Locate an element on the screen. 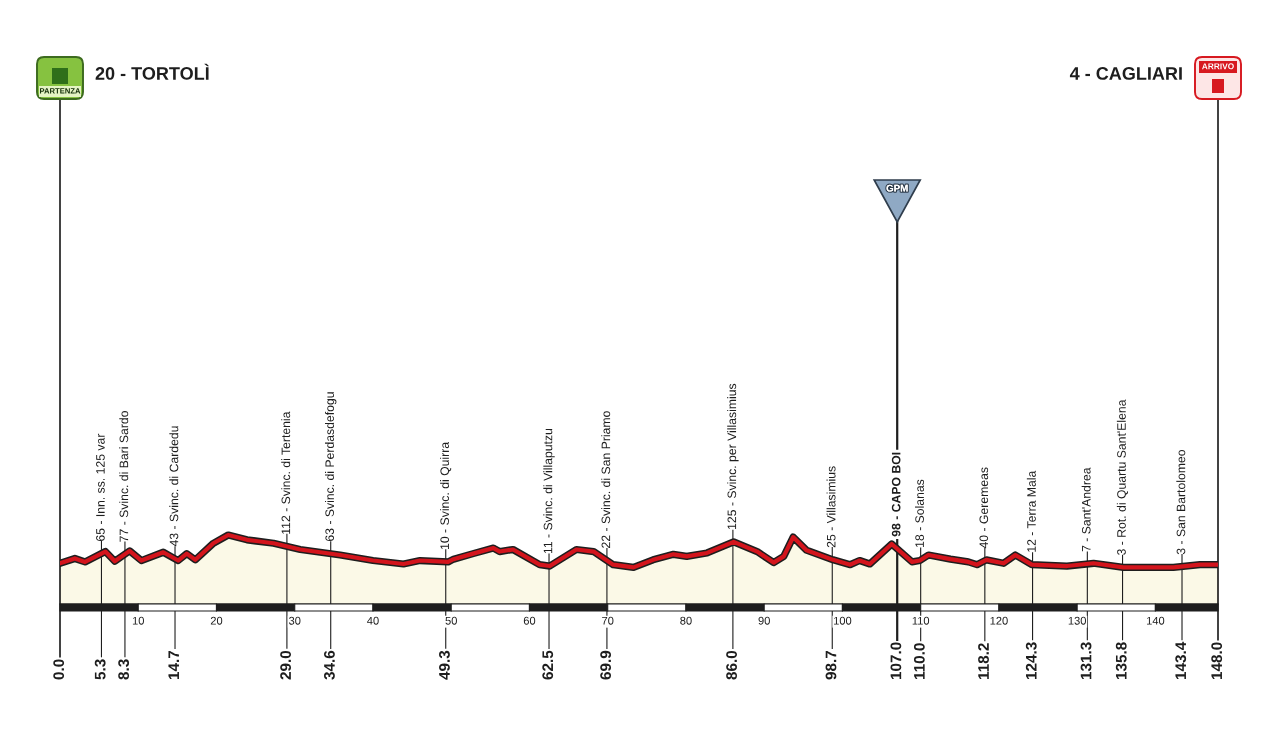  ref-line-label: 118.2 is located at coordinates (983, 661).